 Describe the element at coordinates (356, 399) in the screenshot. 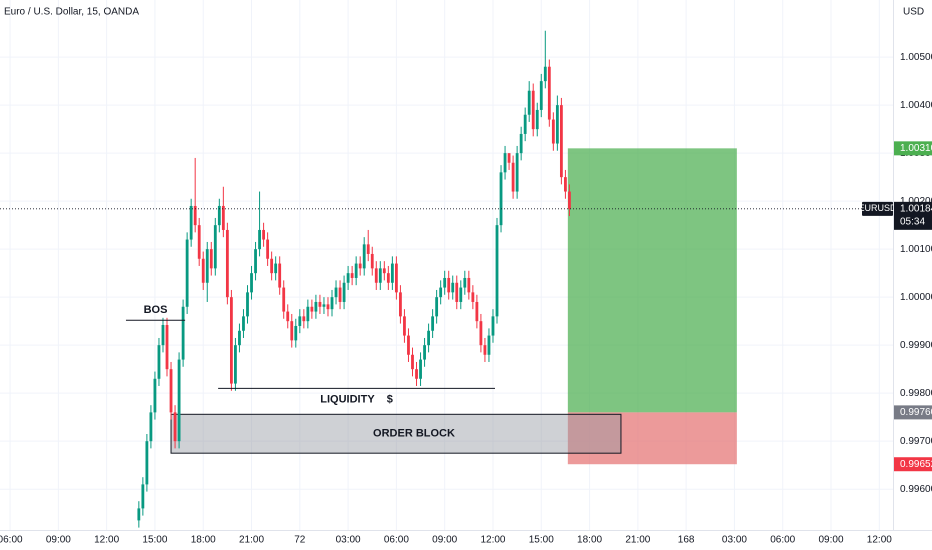

I see `annotation-label: LIQUIDITY $` at that location.